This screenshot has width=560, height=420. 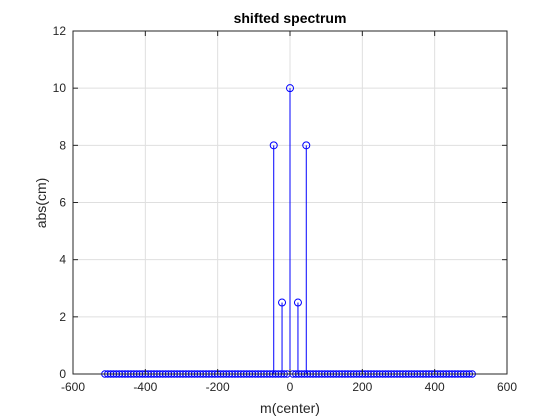 I want to click on y-tick-label: 4, so click(x=62, y=260).